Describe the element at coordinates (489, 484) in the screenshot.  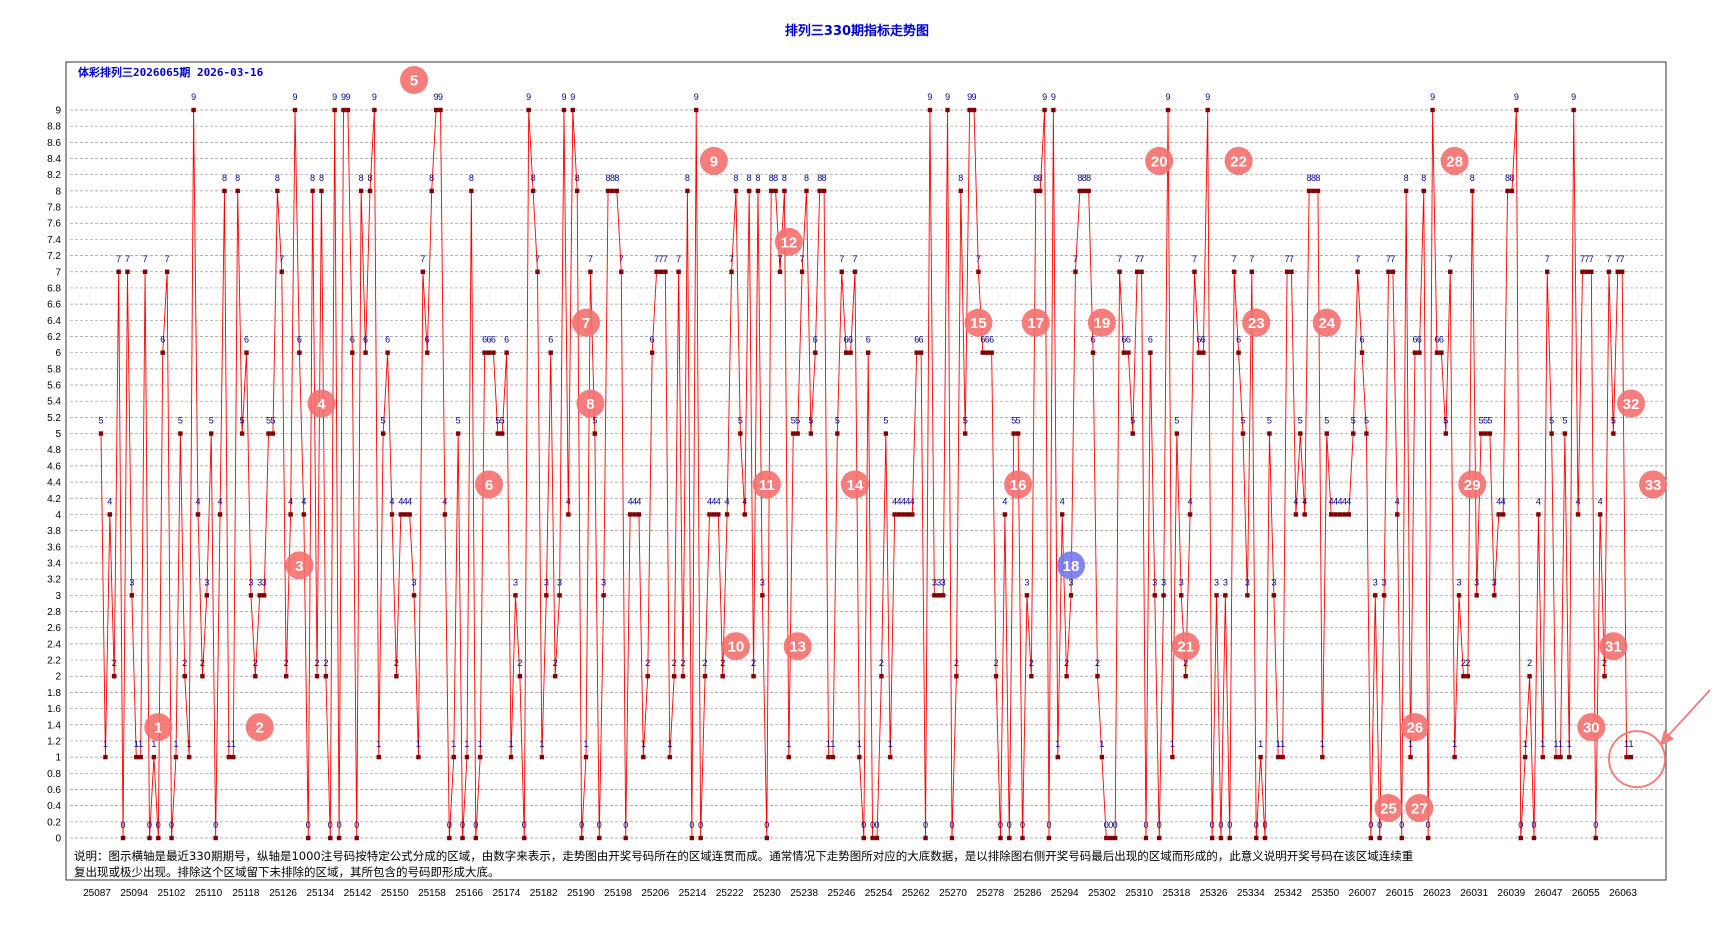
I see `annotation-badge: 6` at that location.